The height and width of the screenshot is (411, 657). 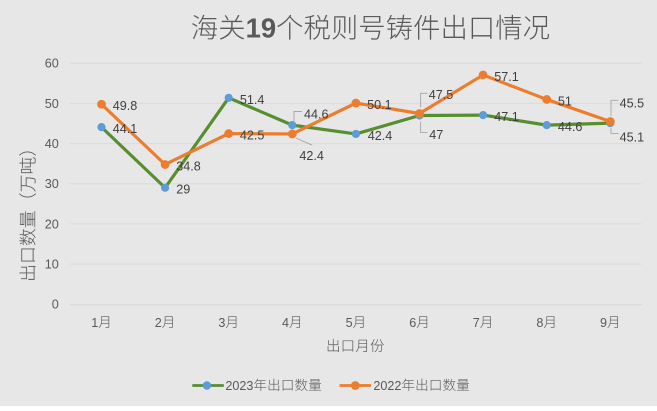 I want to click on svg-text: 47.5, so click(x=441, y=95).